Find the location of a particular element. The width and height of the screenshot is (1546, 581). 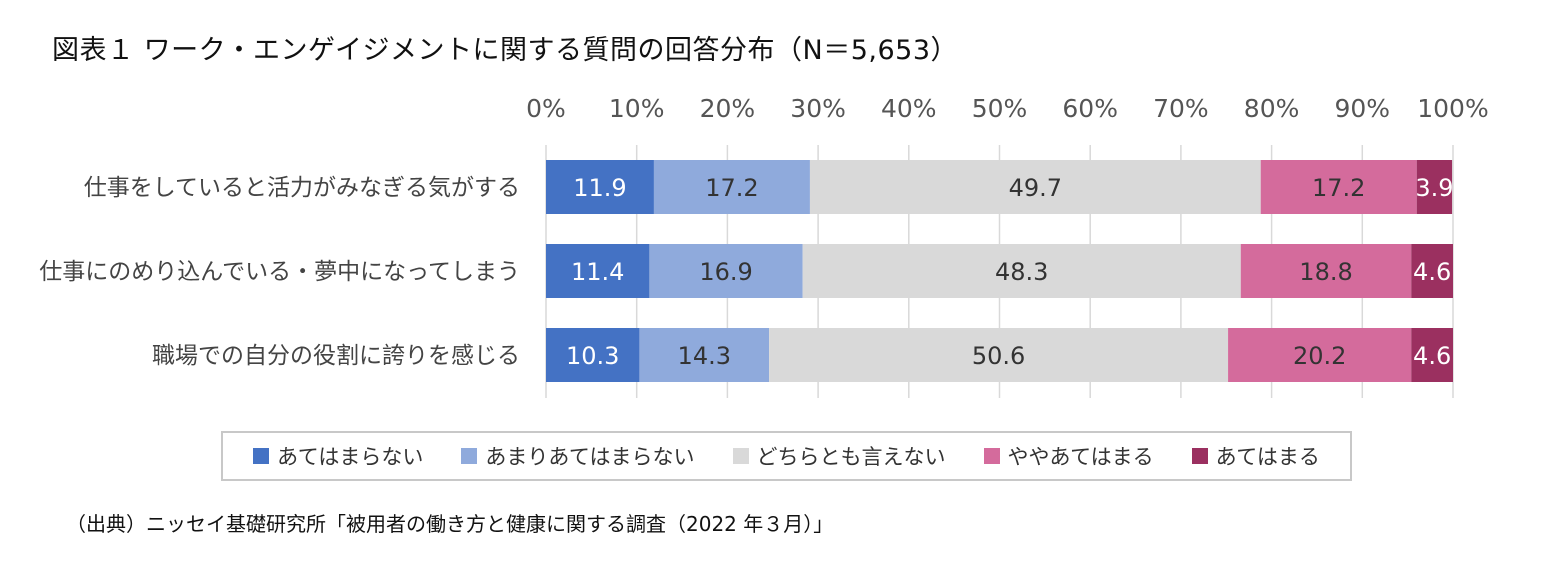

data-label: 49.7 is located at coordinates (1035, 188).